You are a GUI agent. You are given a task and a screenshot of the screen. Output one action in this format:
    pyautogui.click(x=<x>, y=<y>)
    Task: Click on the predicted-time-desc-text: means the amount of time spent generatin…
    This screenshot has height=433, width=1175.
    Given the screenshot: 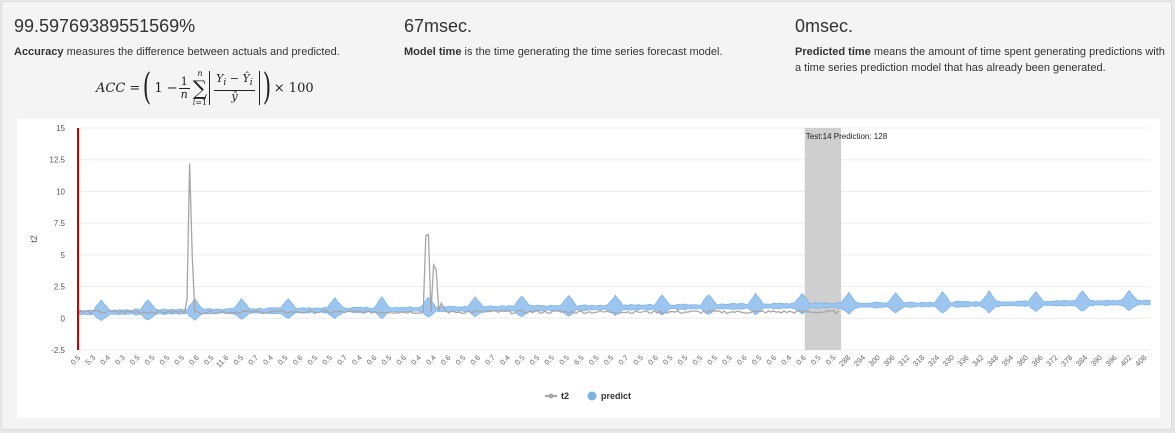 What is the action you would take?
    pyautogui.click(x=980, y=60)
    